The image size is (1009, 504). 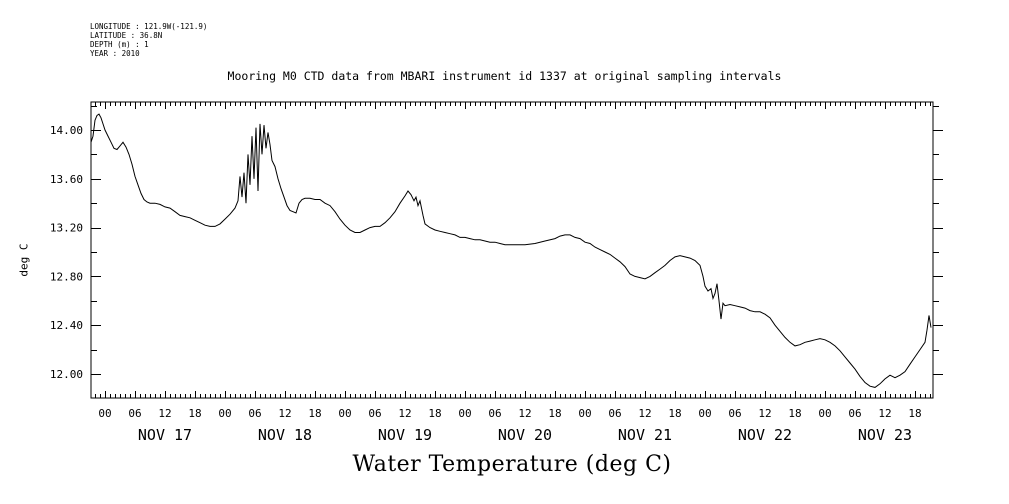 I want to click on y-tick-label: 14.00, so click(x=66, y=130).